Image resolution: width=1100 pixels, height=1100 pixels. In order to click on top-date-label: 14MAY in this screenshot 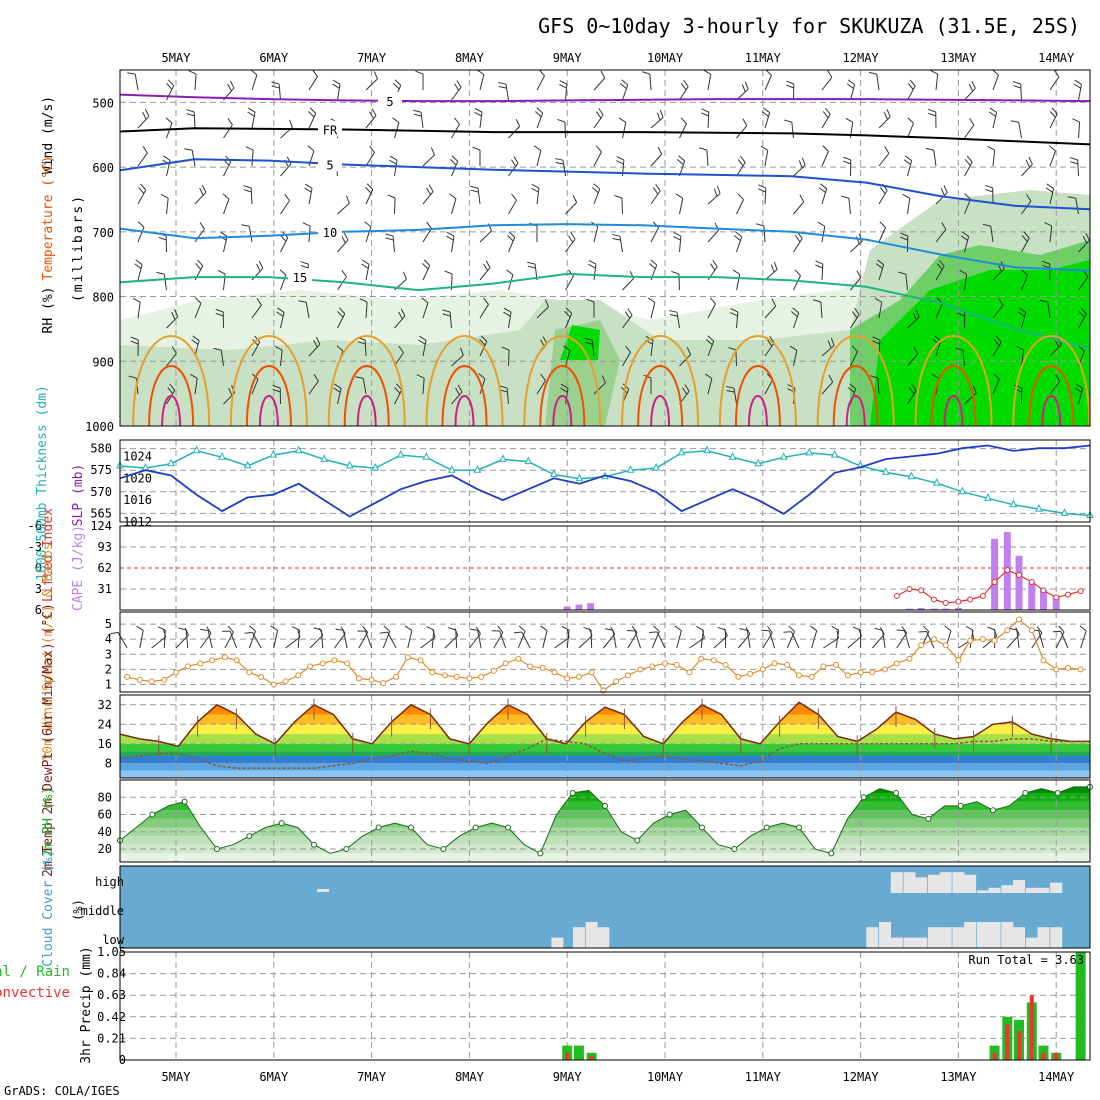, I will do `click(1056, 58)`.